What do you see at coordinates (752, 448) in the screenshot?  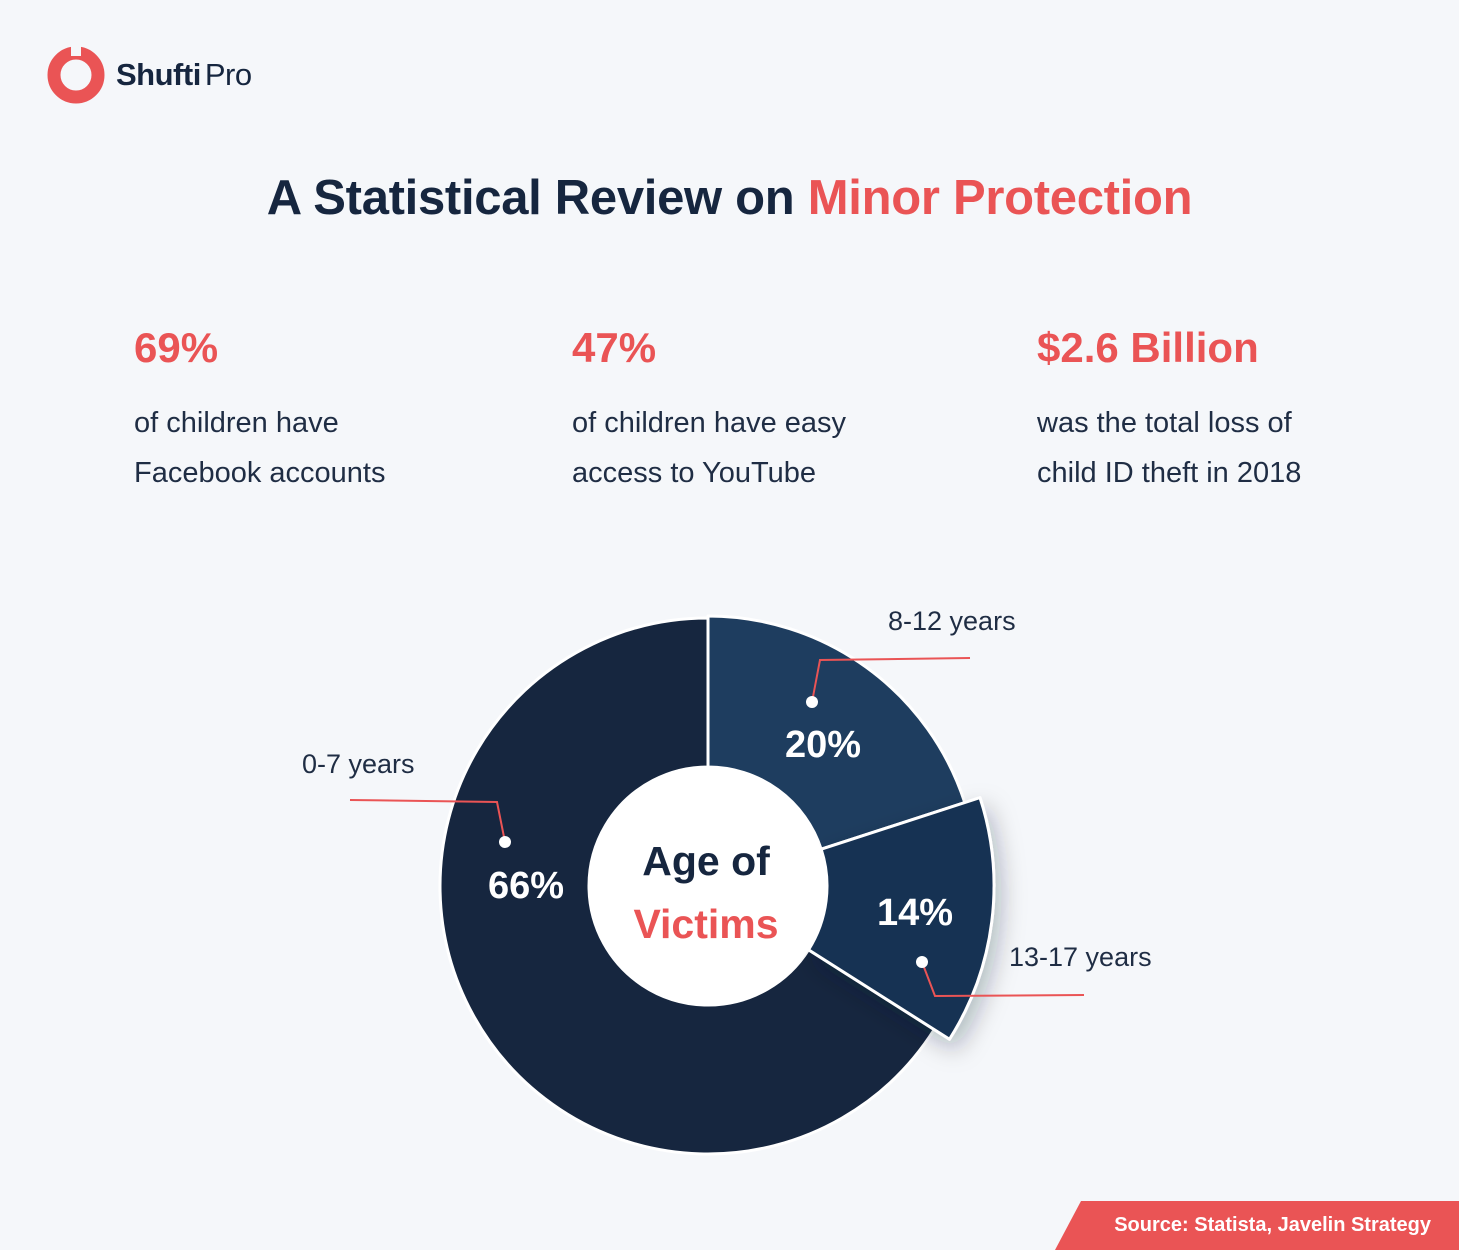 I see `stat-description: of children have easy access to YouTube` at bounding box center [752, 448].